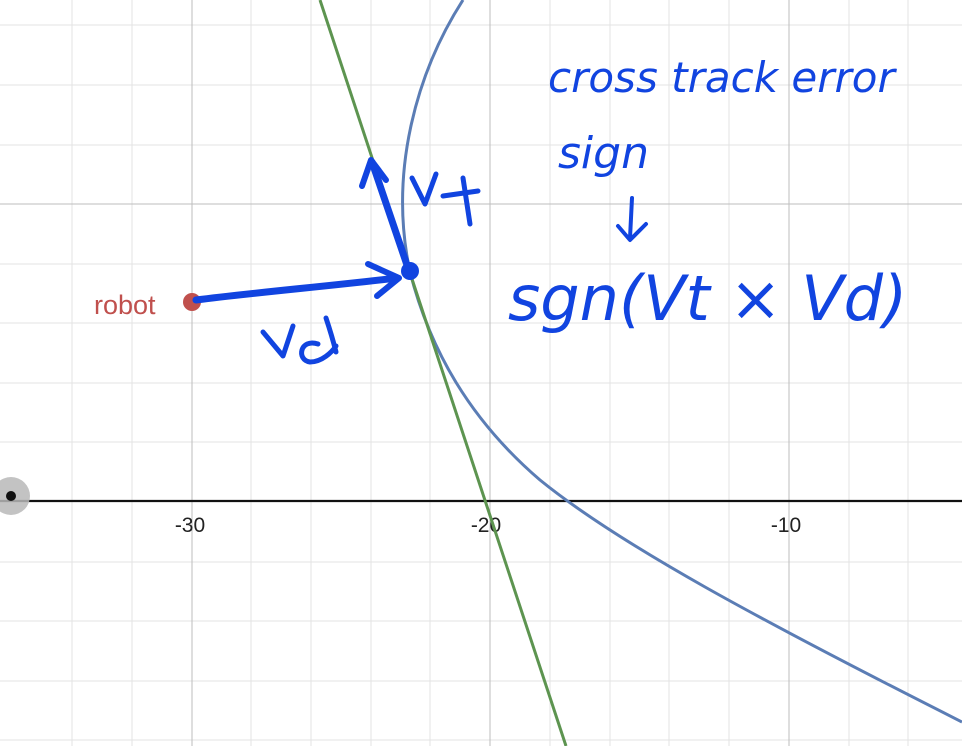 This screenshot has height=746, width=962. I want to click on tick-label-neg20: -20, so click(486, 525).